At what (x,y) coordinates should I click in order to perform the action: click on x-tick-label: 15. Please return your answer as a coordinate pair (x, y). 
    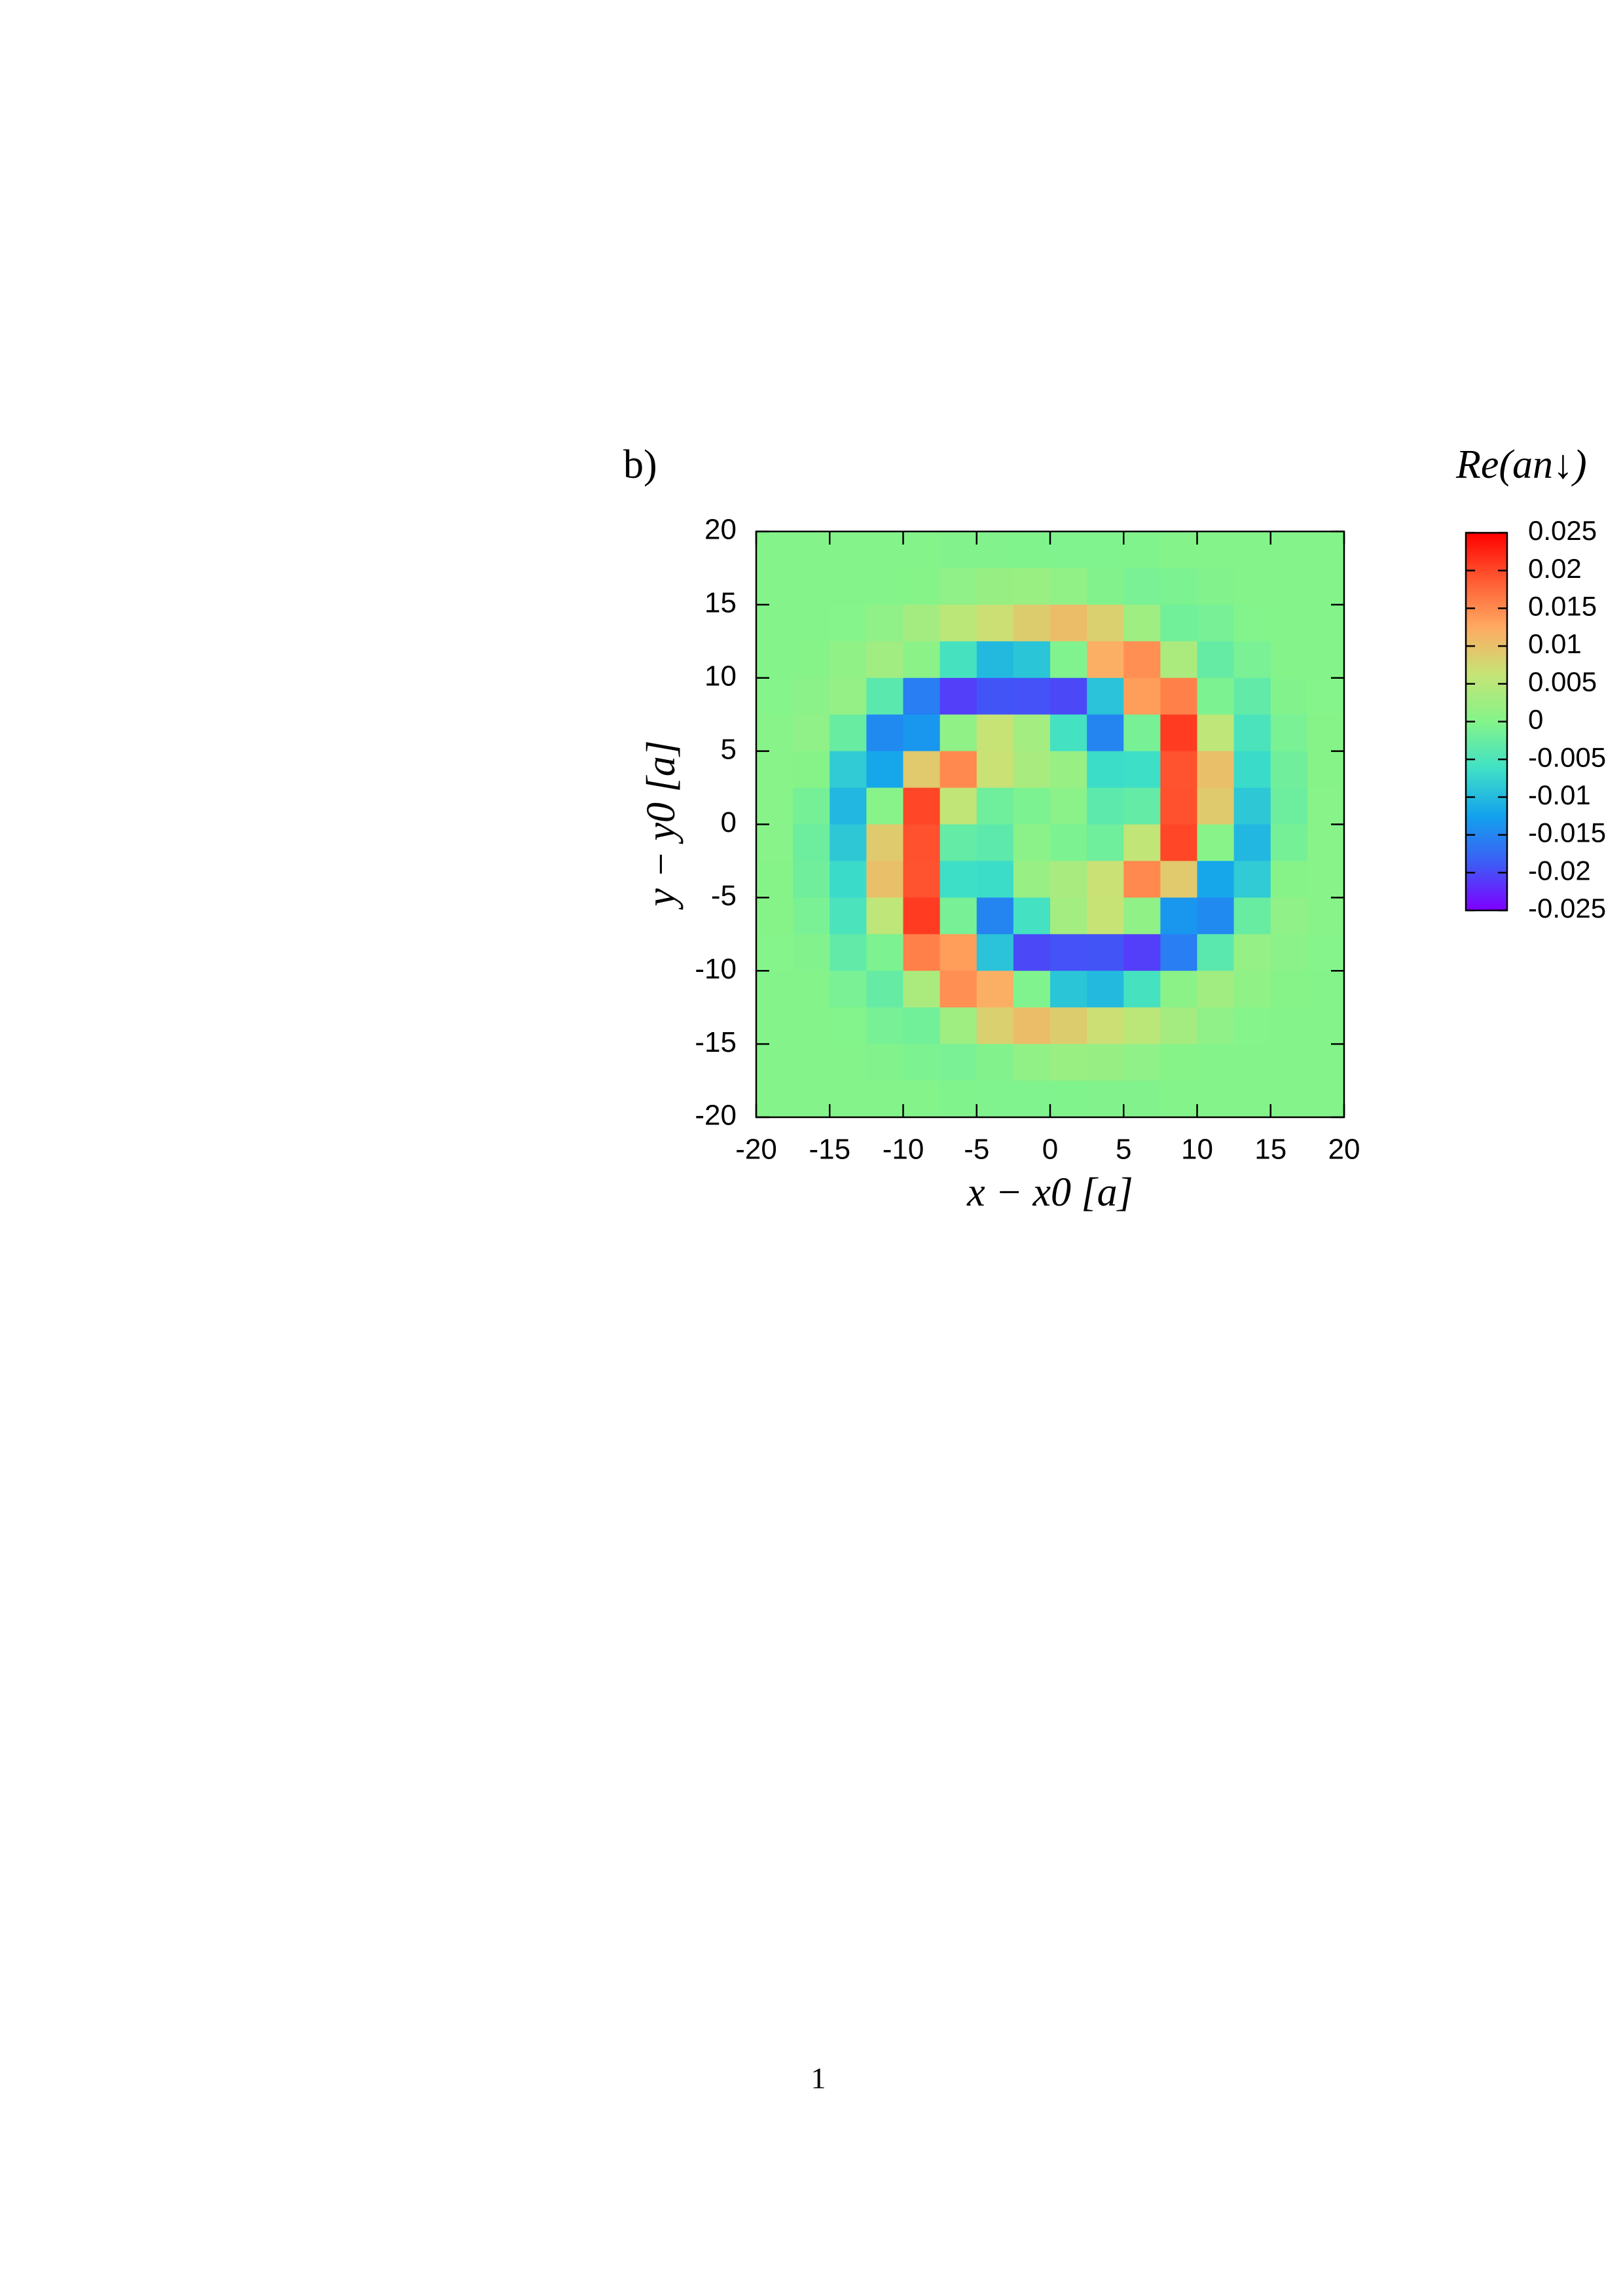
    Looking at the image, I should click on (1270, 1150).